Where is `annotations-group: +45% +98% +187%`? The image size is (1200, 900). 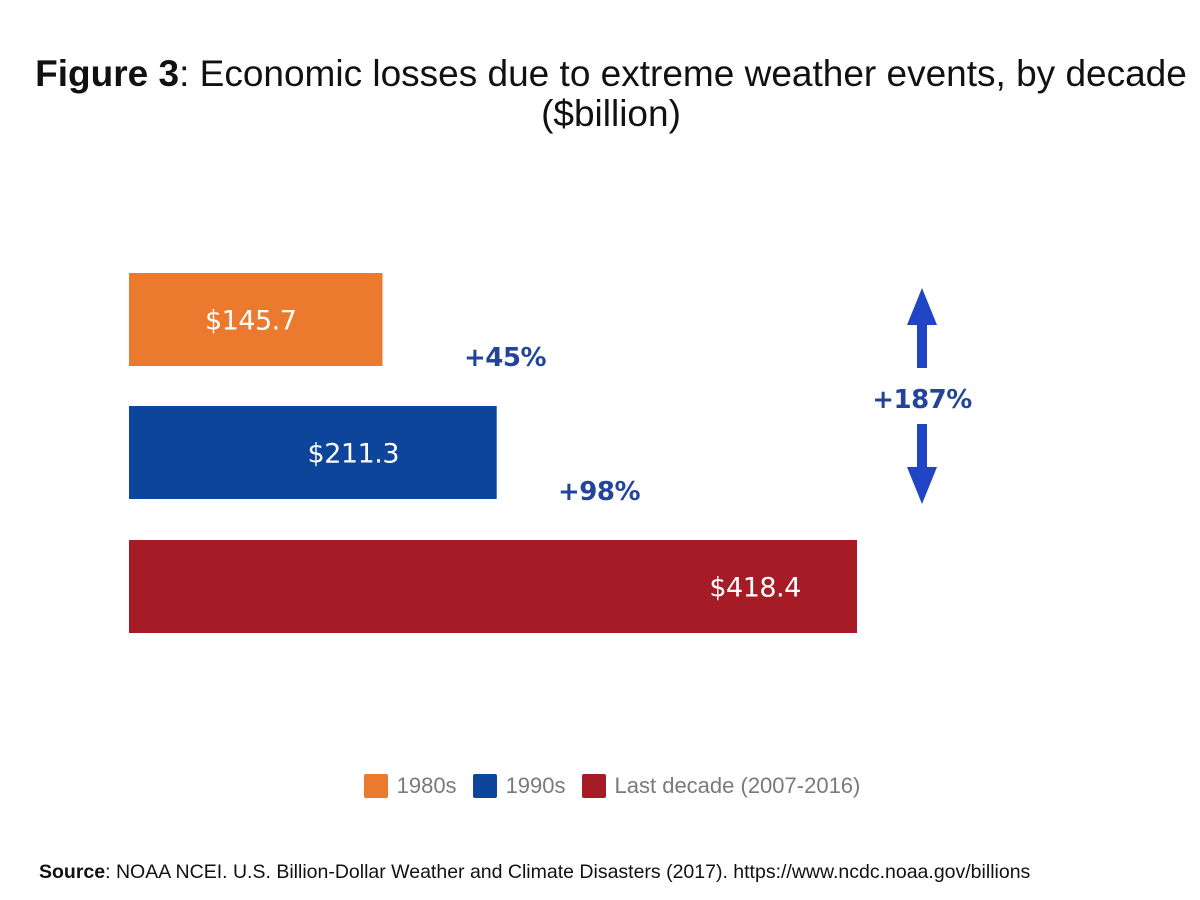 annotations-group: +45% +98% +187% is located at coordinates (718, 397).